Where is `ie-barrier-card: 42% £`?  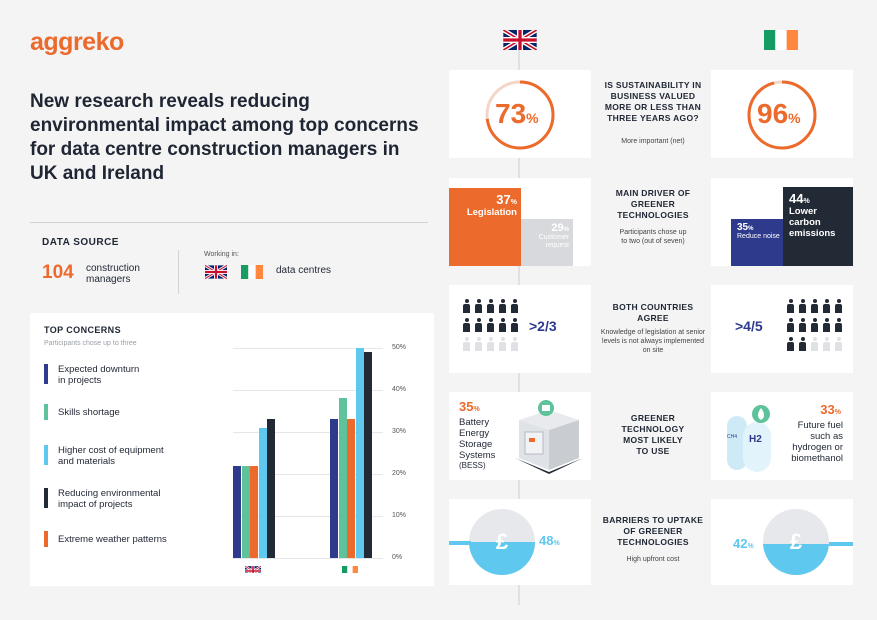
ie-barrier-card: 42% £ is located at coordinates (782, 542).